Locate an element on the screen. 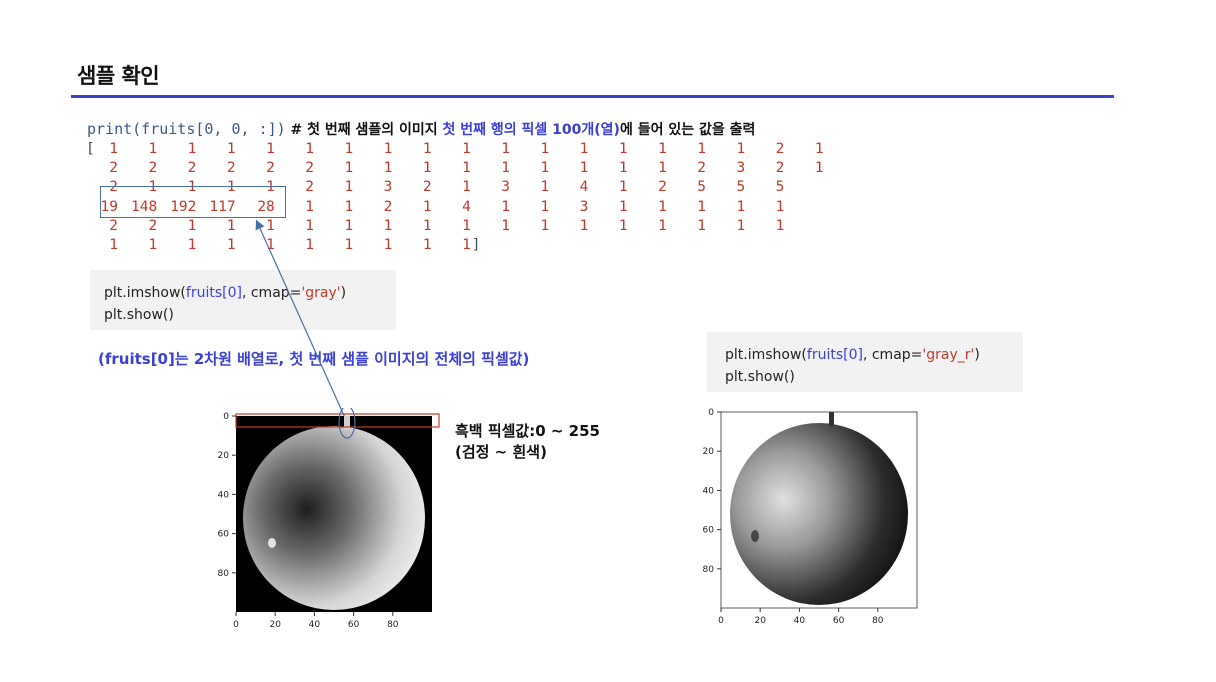  matrix-cell: 28 is located at coordinates (266, 207).